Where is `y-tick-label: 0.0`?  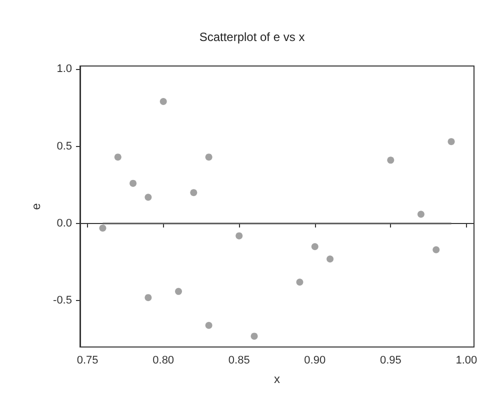
y-tick-label: 0.0 is located at coordinates (64, 223).